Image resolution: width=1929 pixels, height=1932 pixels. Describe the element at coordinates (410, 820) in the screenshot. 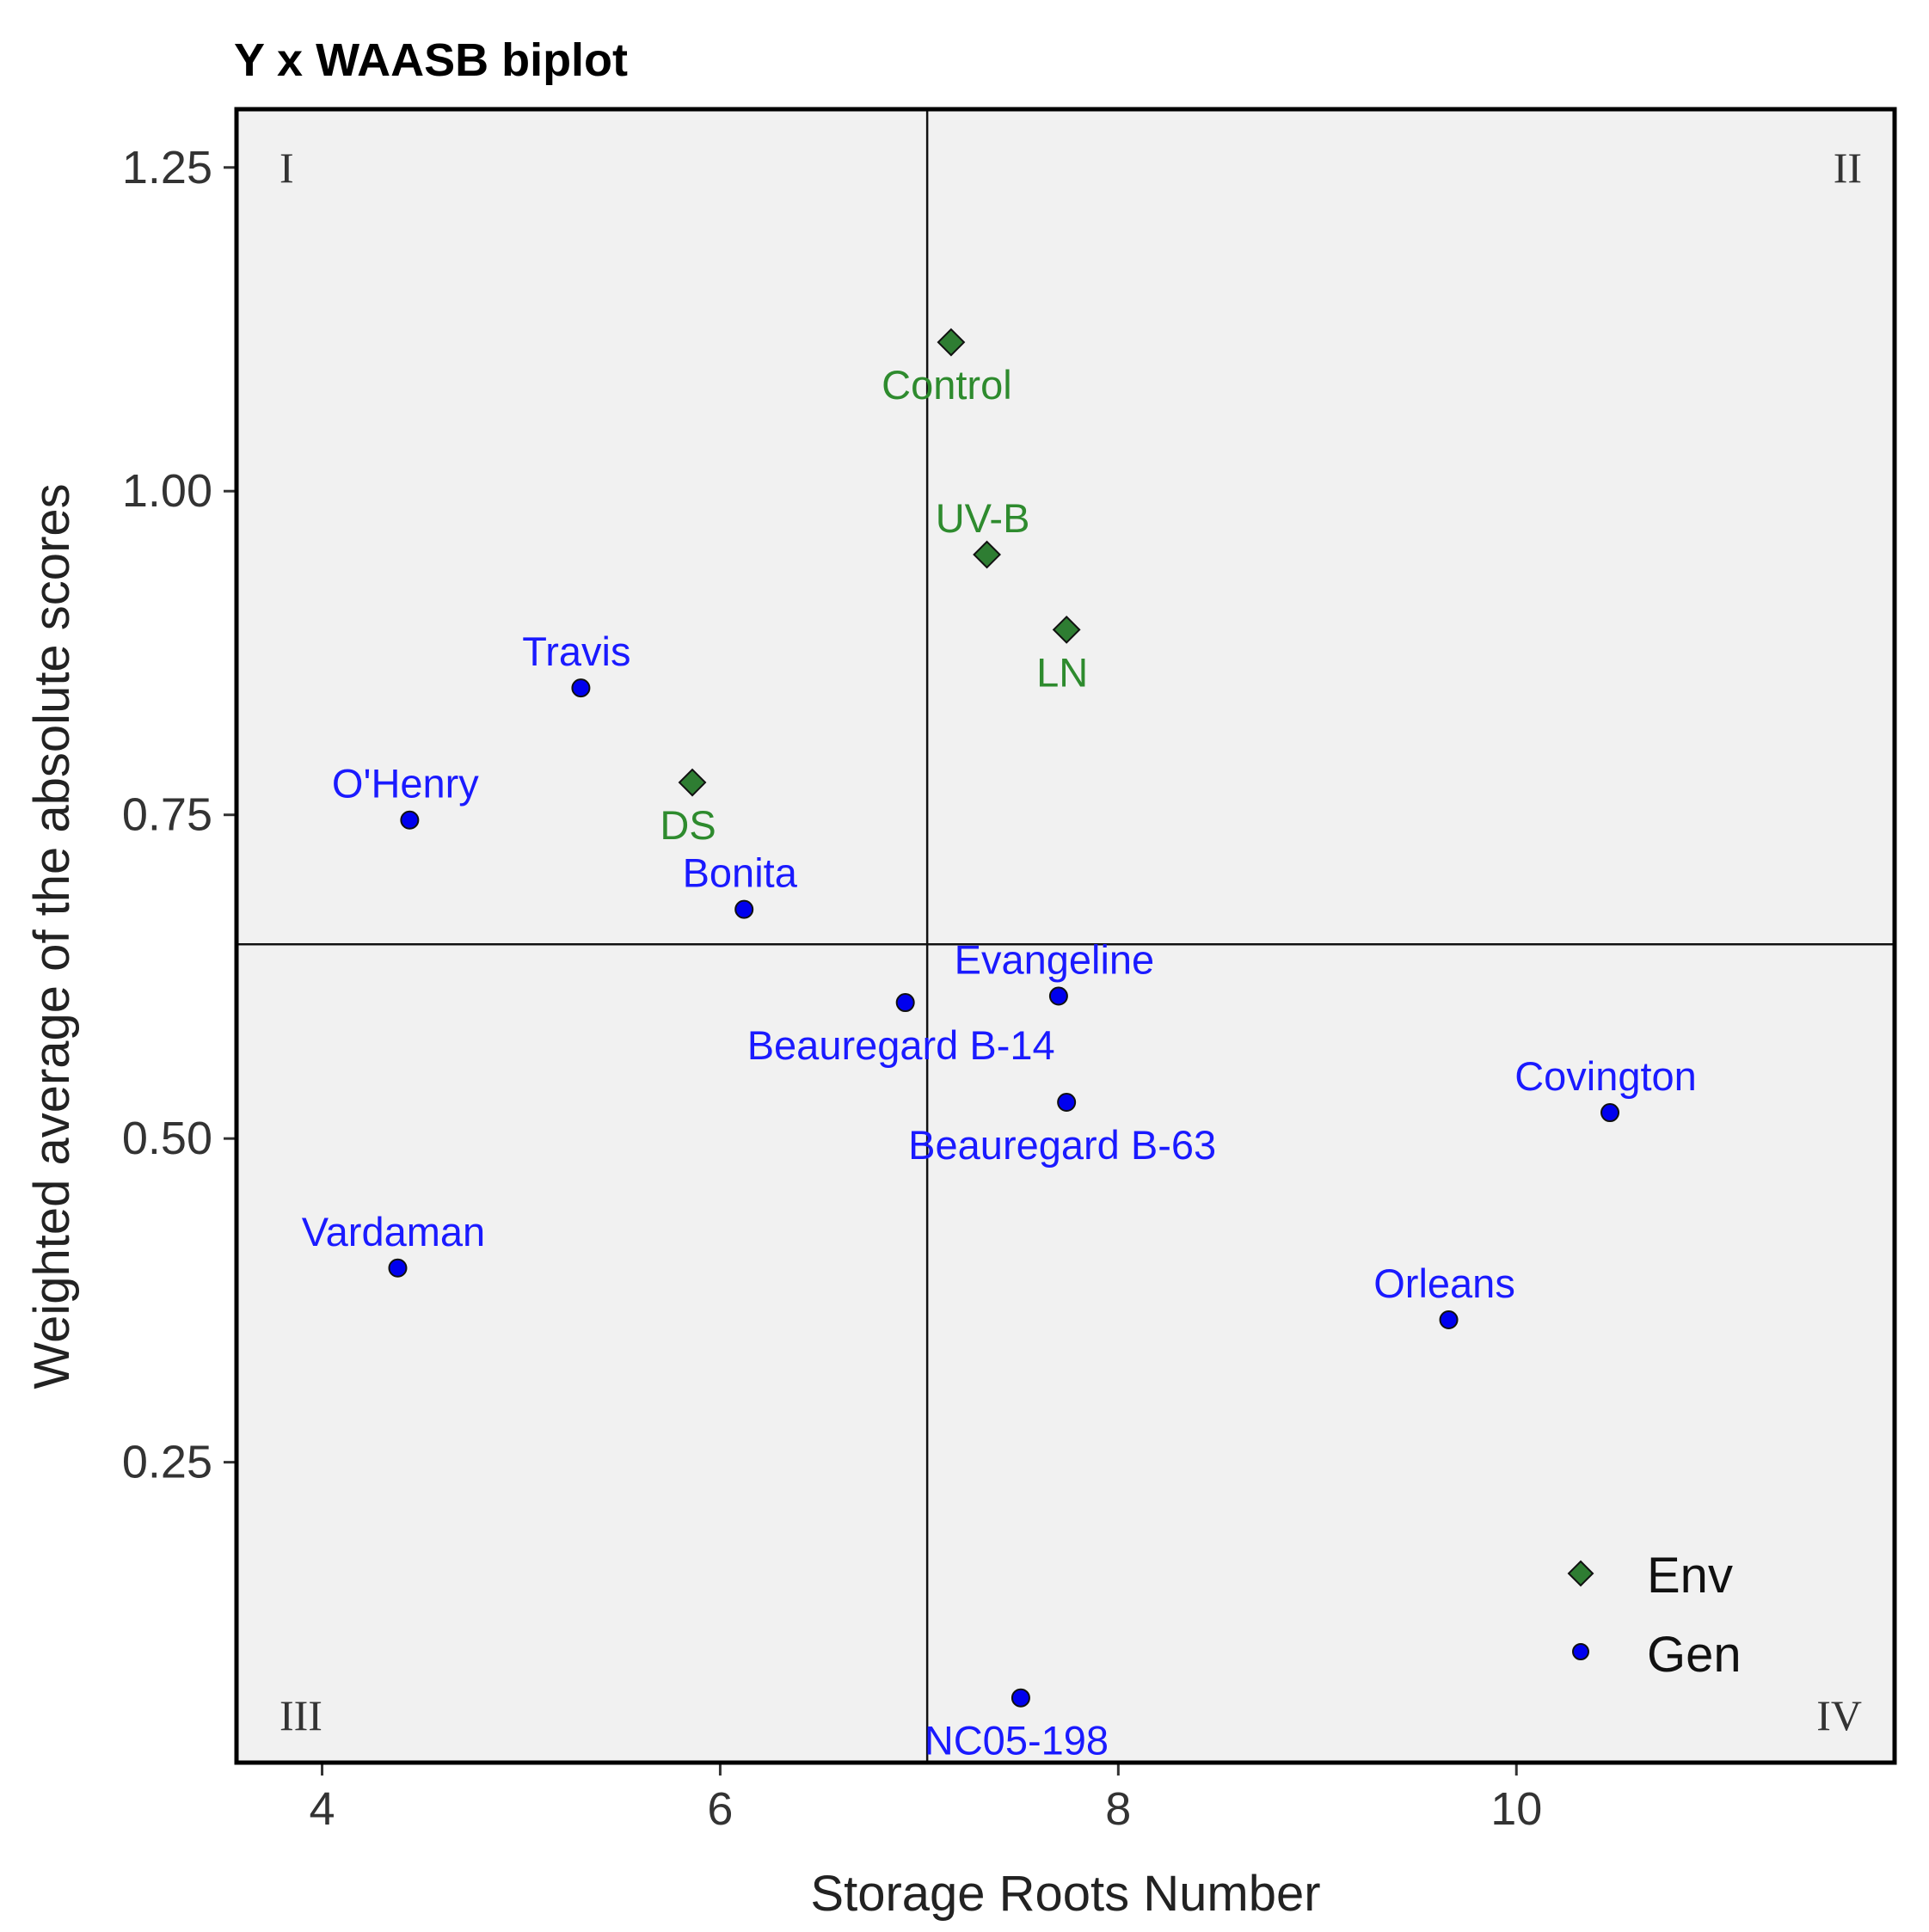

I see `gen-point-o-henry` at that location.